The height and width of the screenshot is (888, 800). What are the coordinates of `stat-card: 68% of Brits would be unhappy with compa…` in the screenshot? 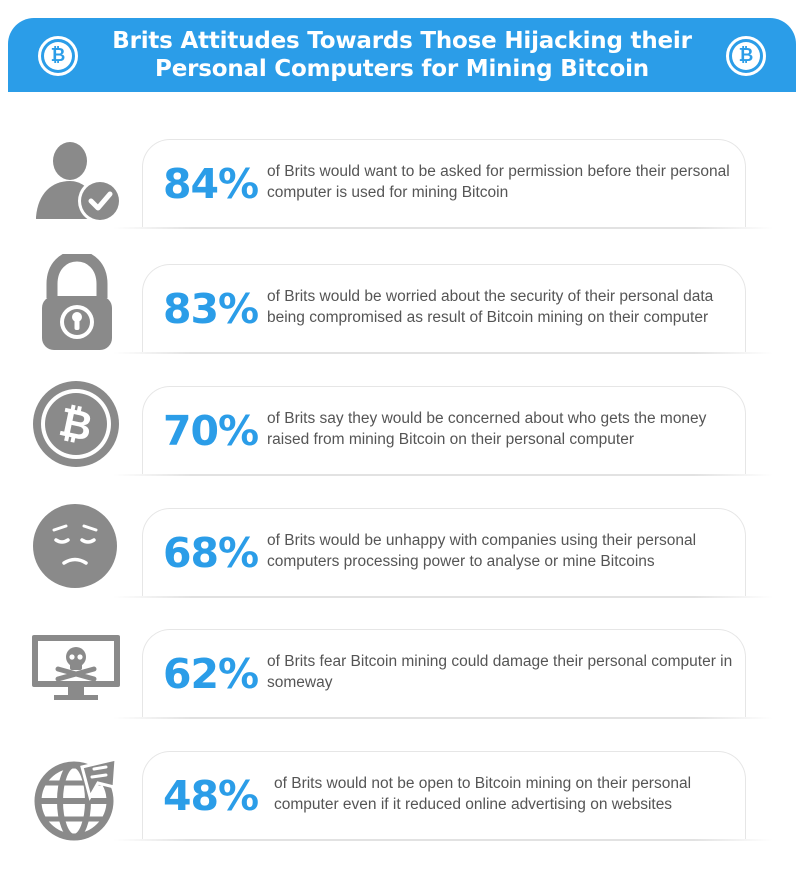 It's located at (443, 553).